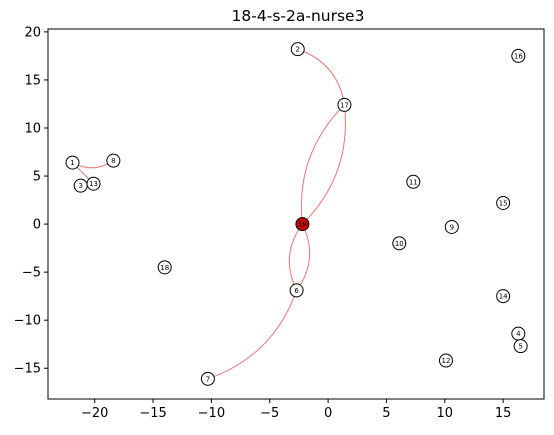 The height and width of the screenshot is (435, 554). I want to click on y-tick-label: −5, so click(31, 273).